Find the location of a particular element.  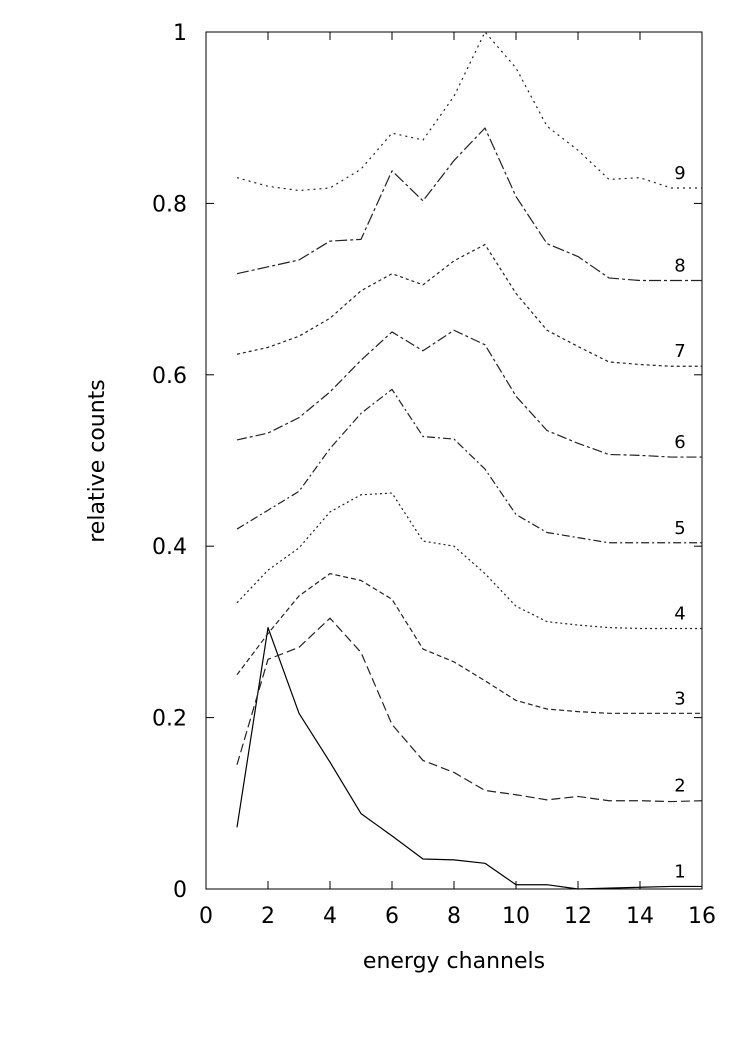

series-label-2: 2 is located at coordinates (679, 786).